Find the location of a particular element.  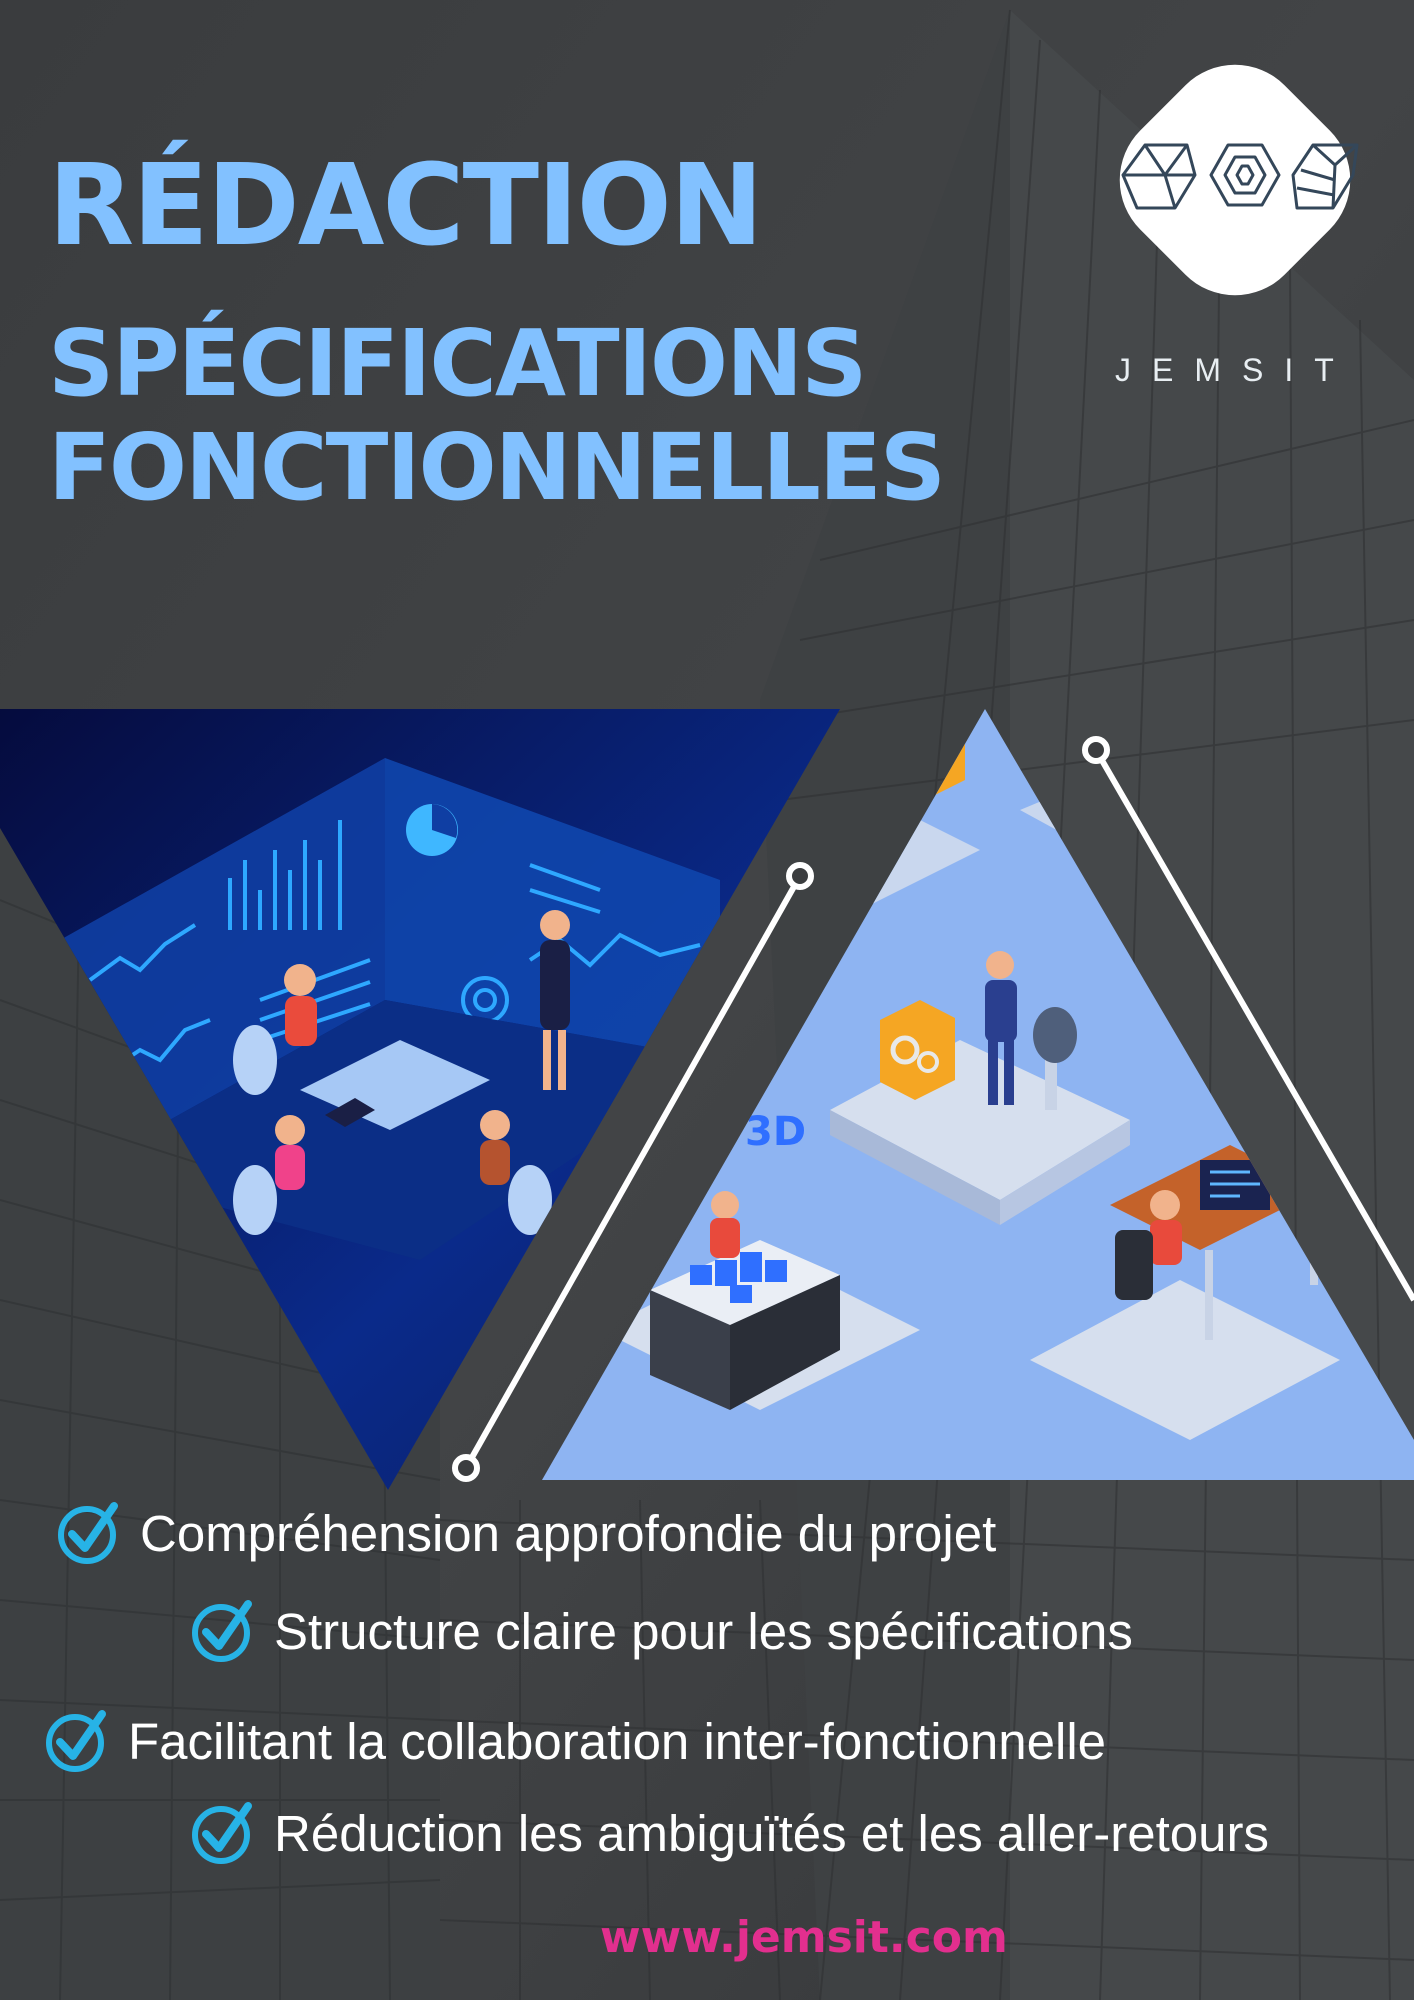

feature-item: Structure claire pour les spécifications is located at coordinates (661, 1631).